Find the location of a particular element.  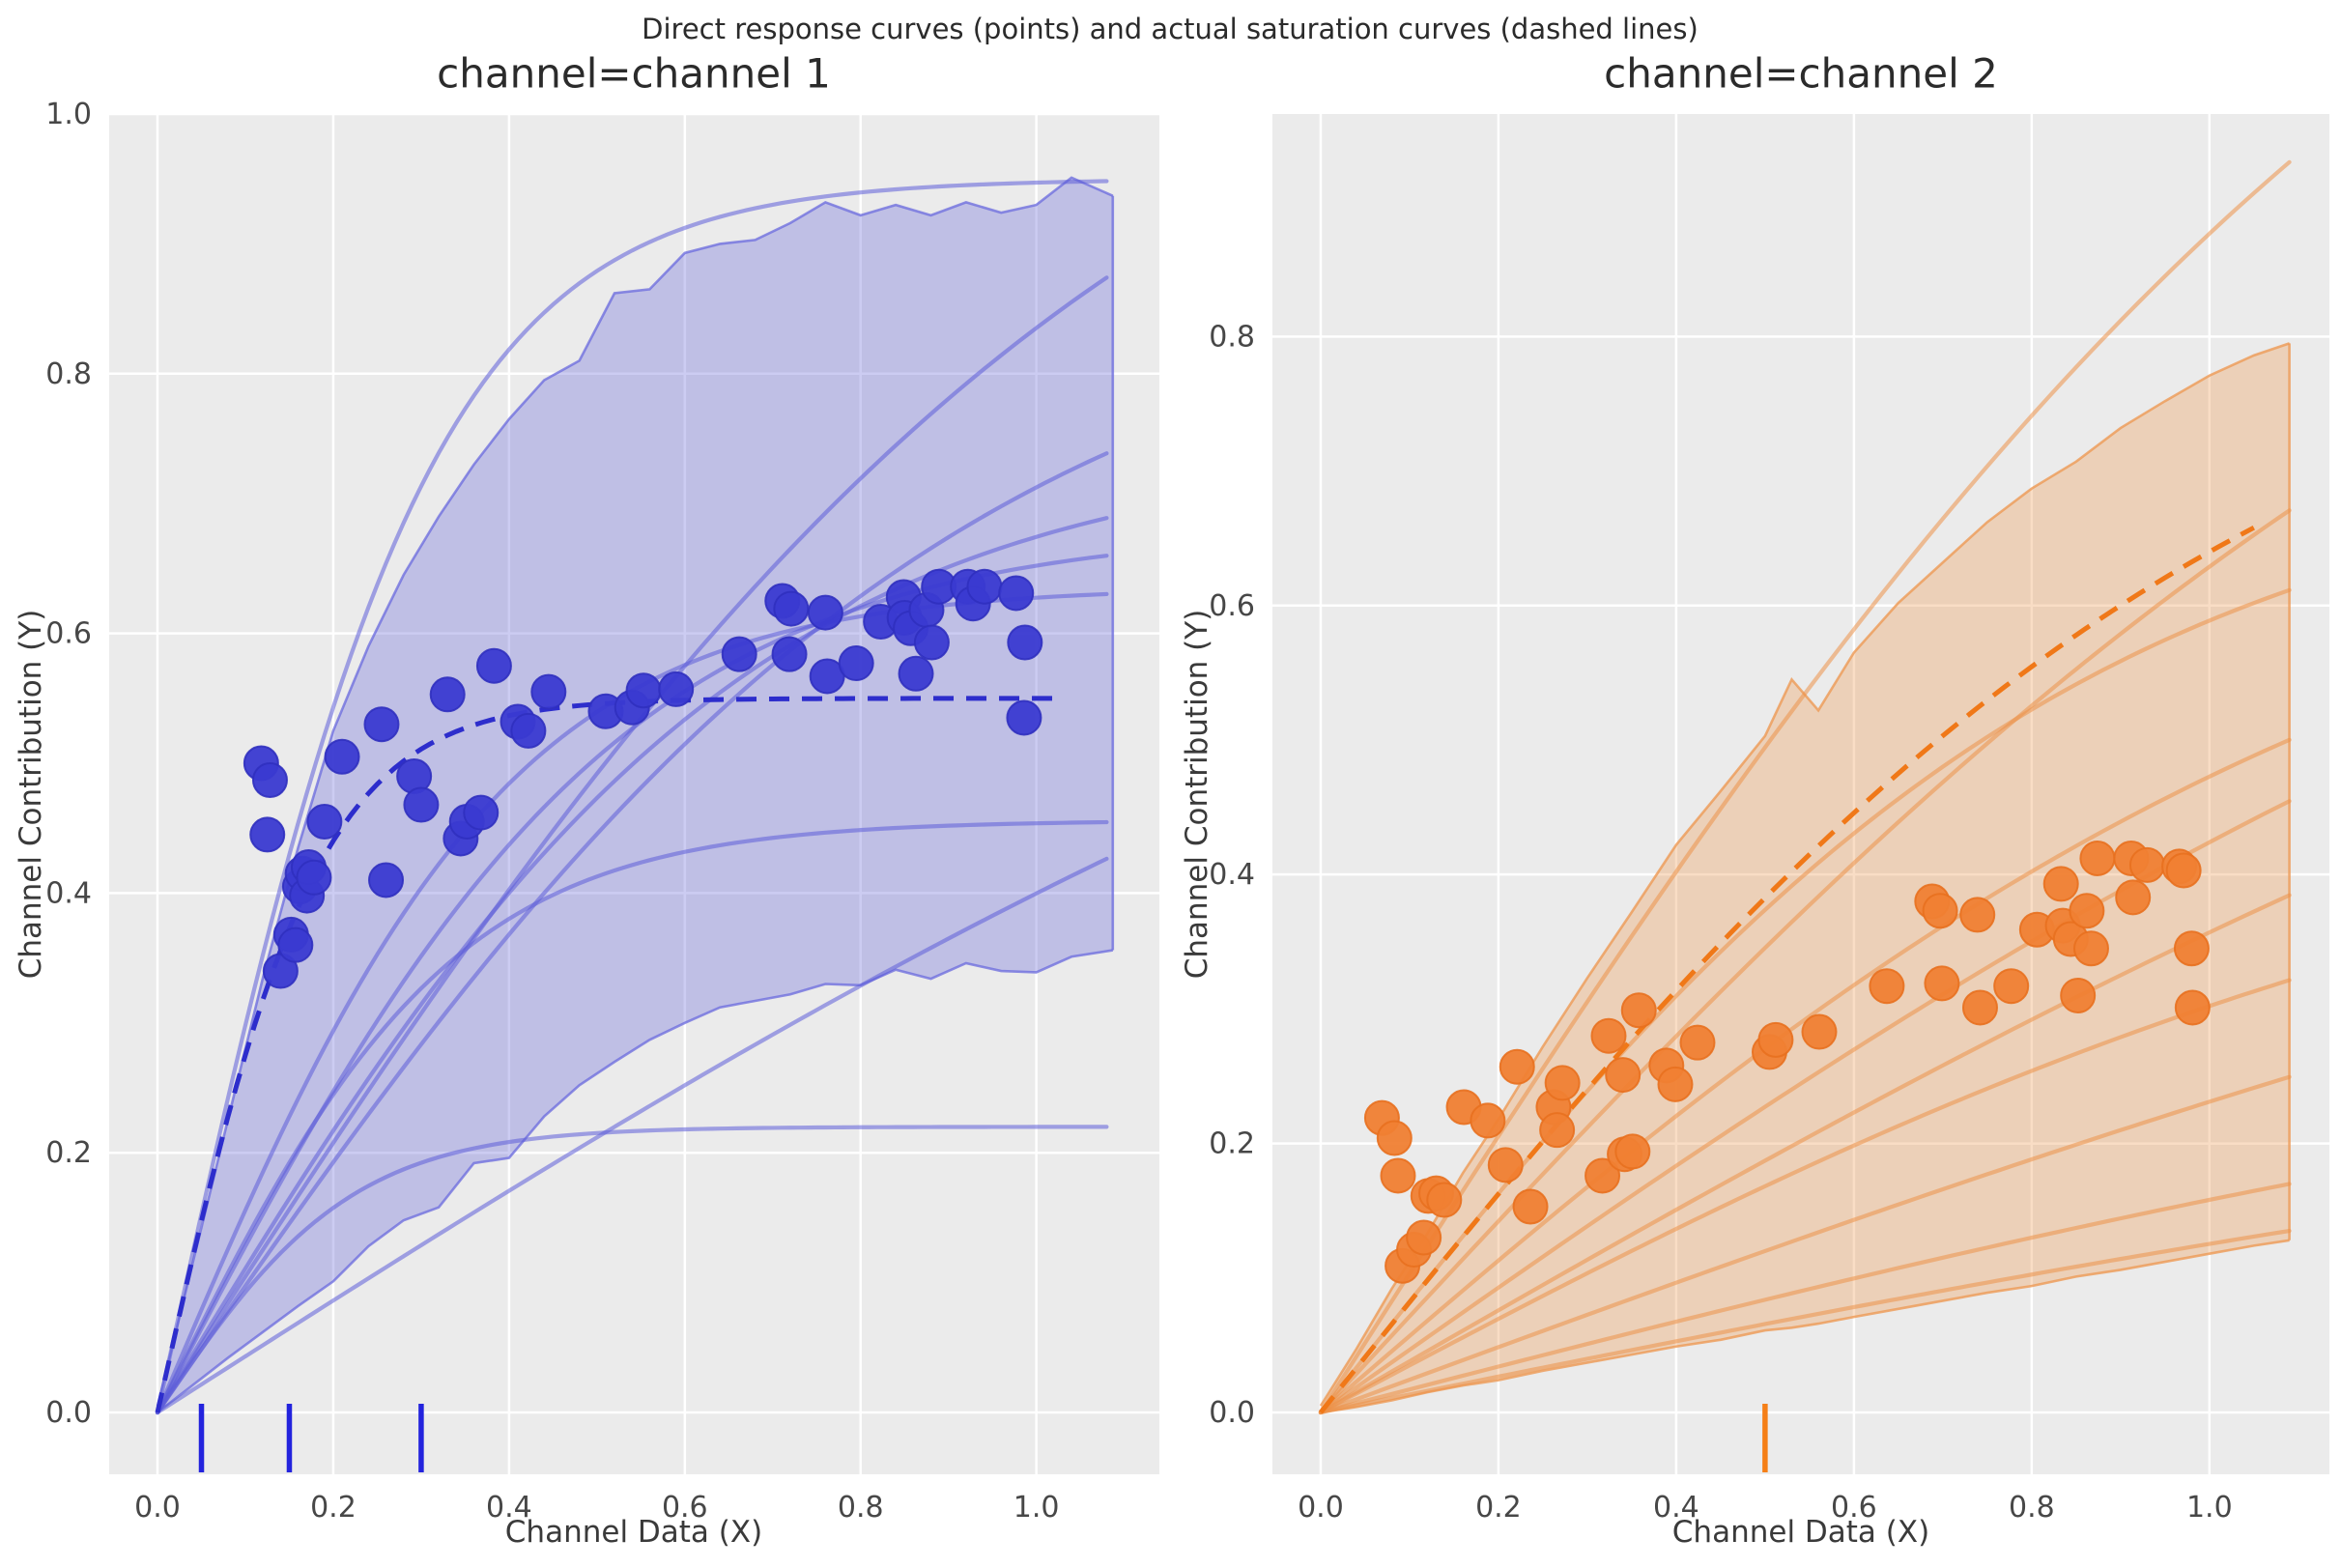

subplot-title-channel-1: channel=channel 1 is located at coordinates (634, 73).